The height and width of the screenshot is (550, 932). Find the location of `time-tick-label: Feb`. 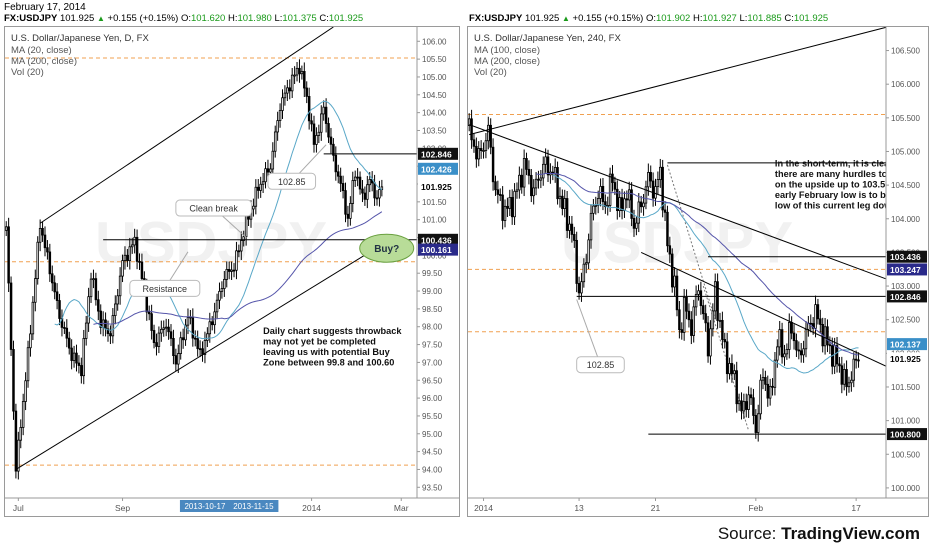

time-tick-label: Feb is located at coordinates (755, 508).